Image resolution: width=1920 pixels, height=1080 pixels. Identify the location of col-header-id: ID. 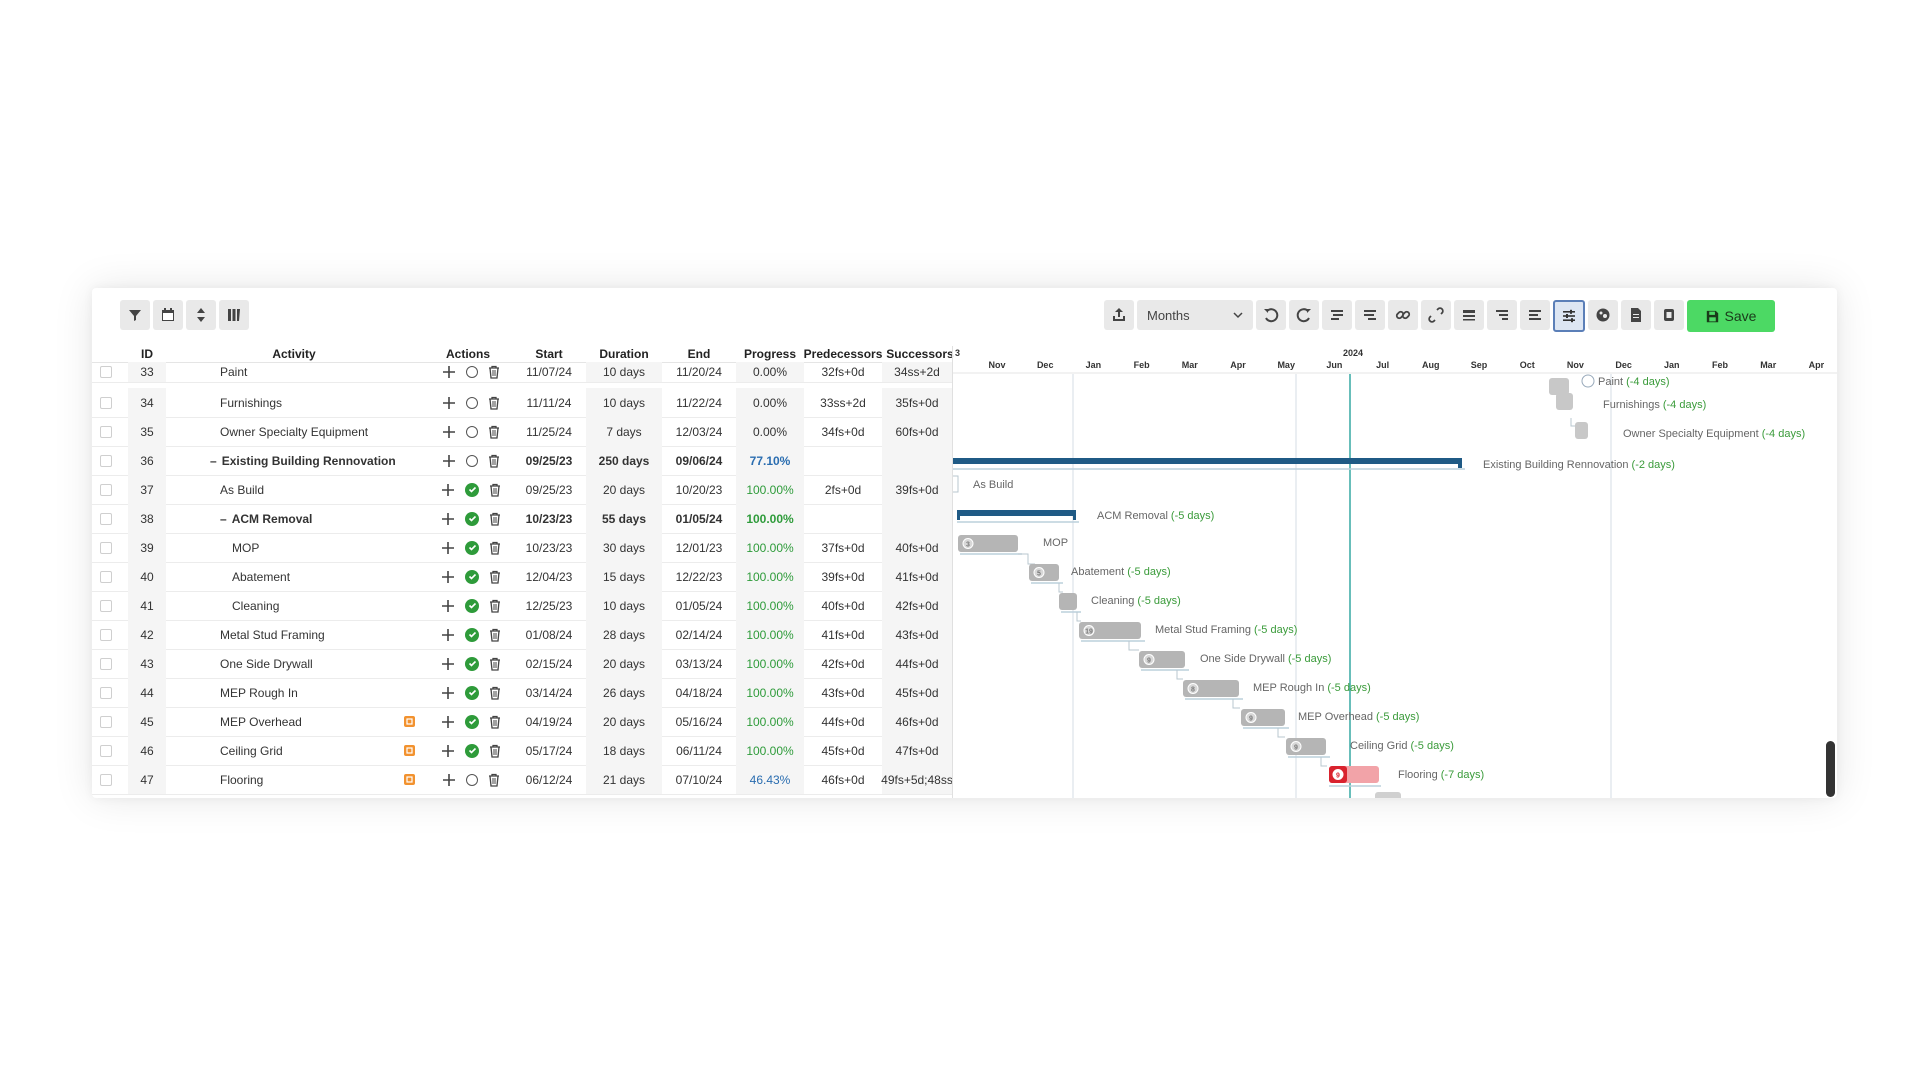
(147, 354).